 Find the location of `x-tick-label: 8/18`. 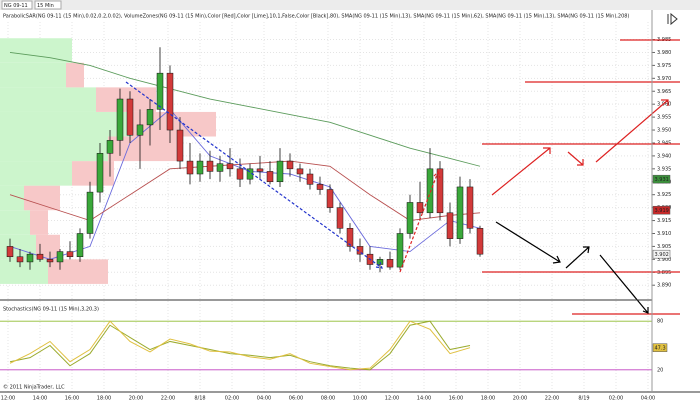

x-tick-label: 8/18 is located at coordinates (199, 399).